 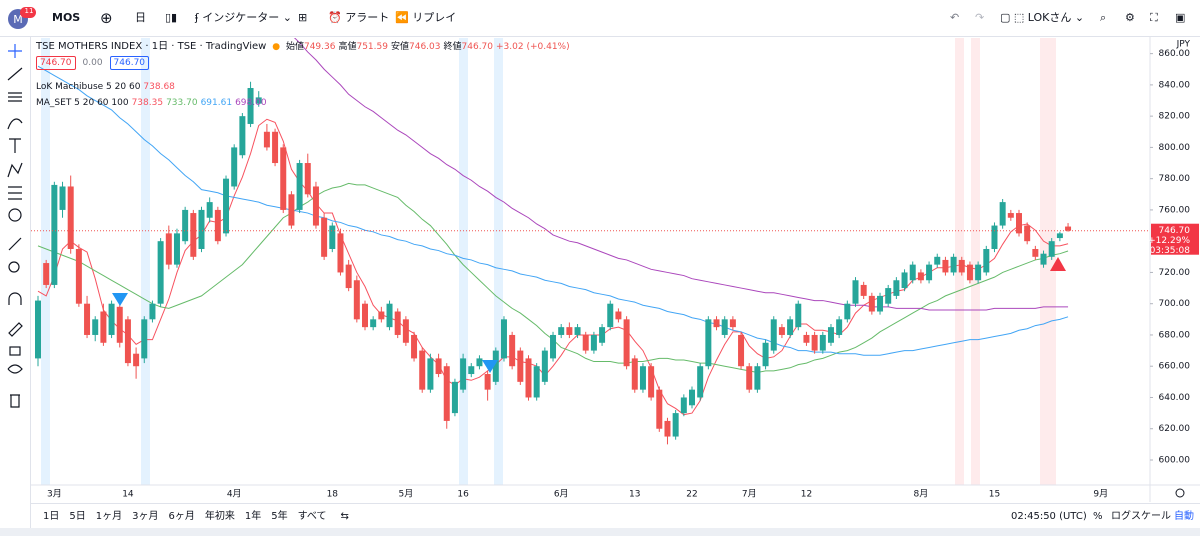 I want to click on range-button: 年初来, so click(x=219, y=516).